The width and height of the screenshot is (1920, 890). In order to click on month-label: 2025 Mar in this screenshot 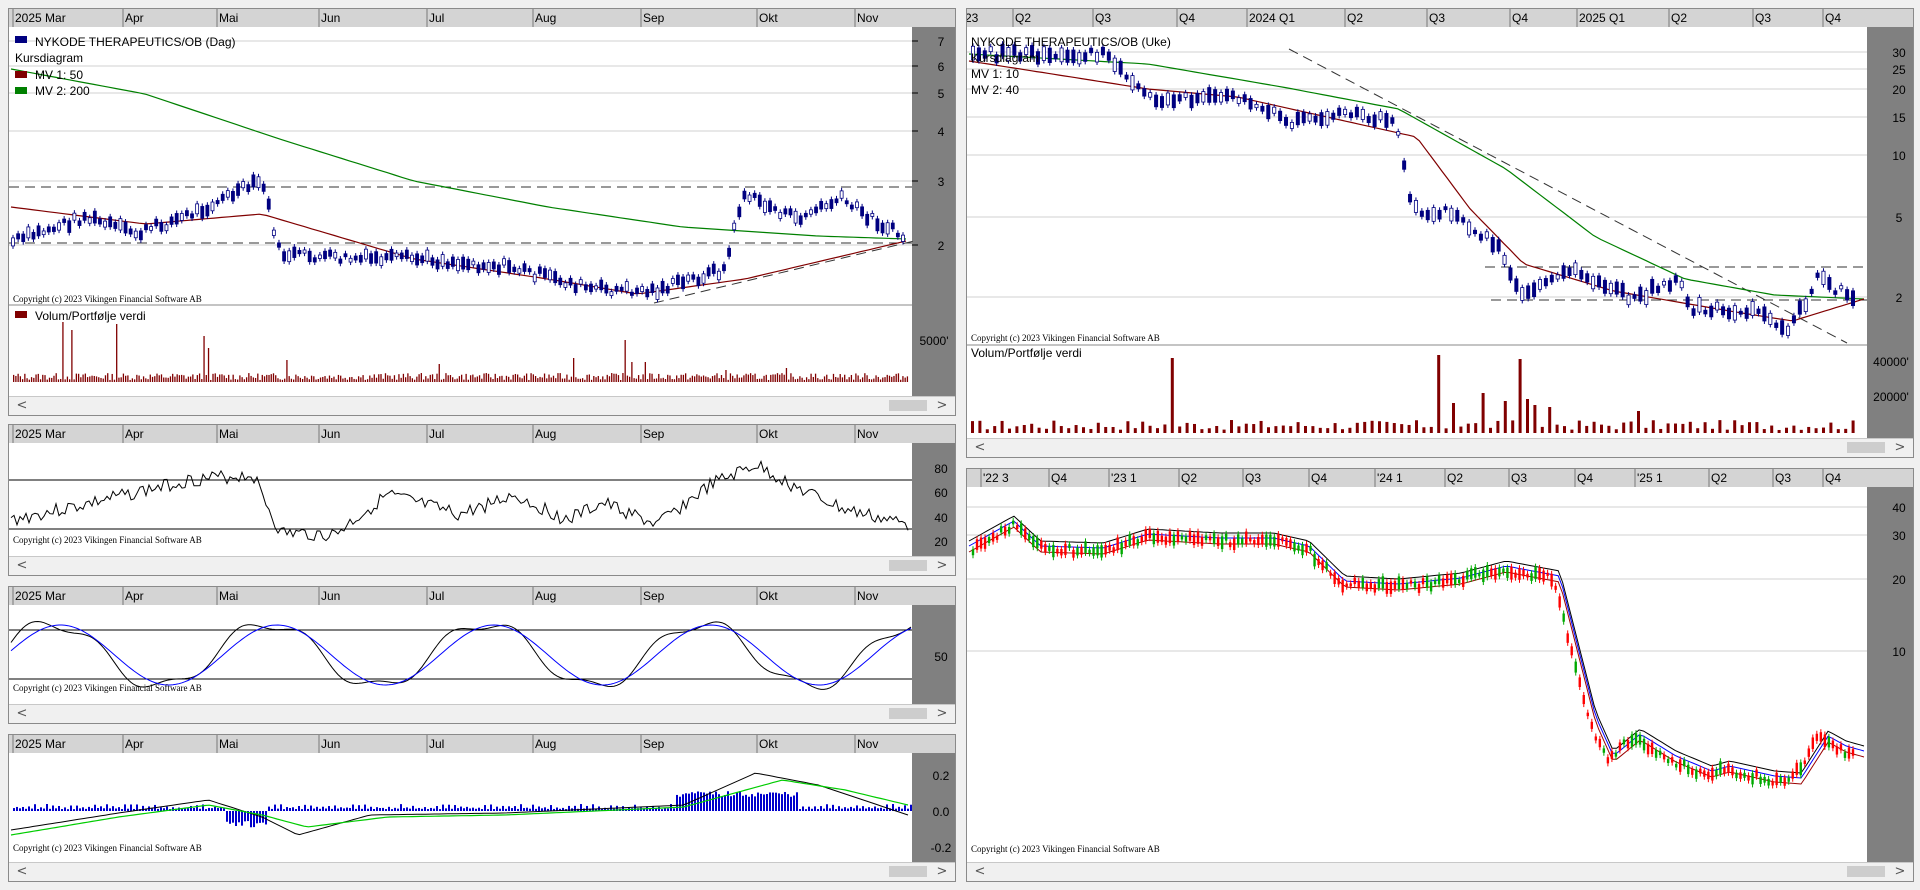, I will do `click(40, 596)`.